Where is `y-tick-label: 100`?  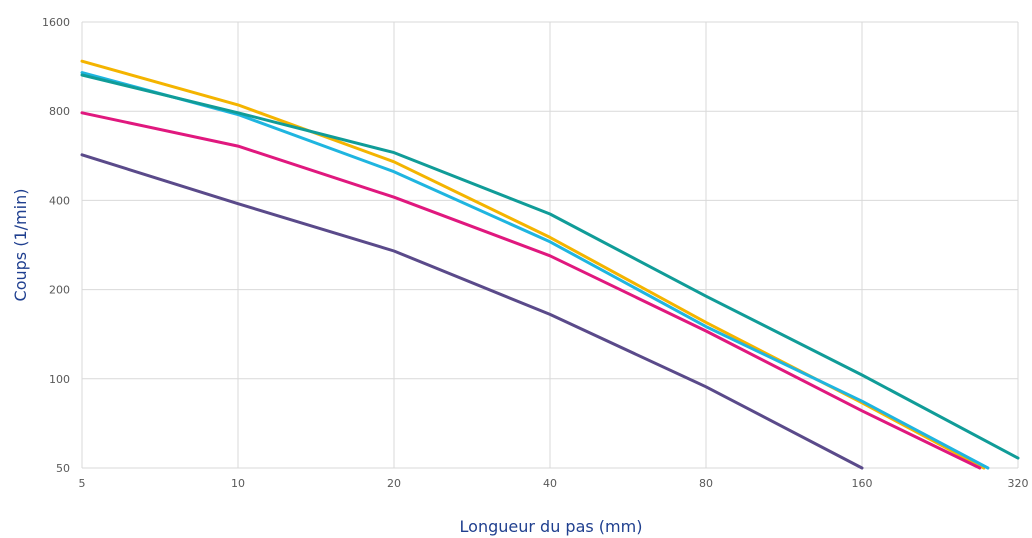 y-tick-label: 100 is located at coordinates (59, 379).